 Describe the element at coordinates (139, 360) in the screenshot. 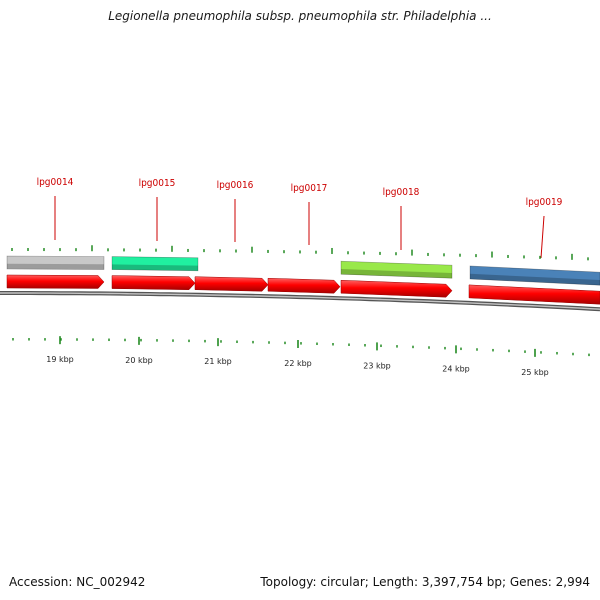

I see `ruler-label: 20 kbp` at that location.